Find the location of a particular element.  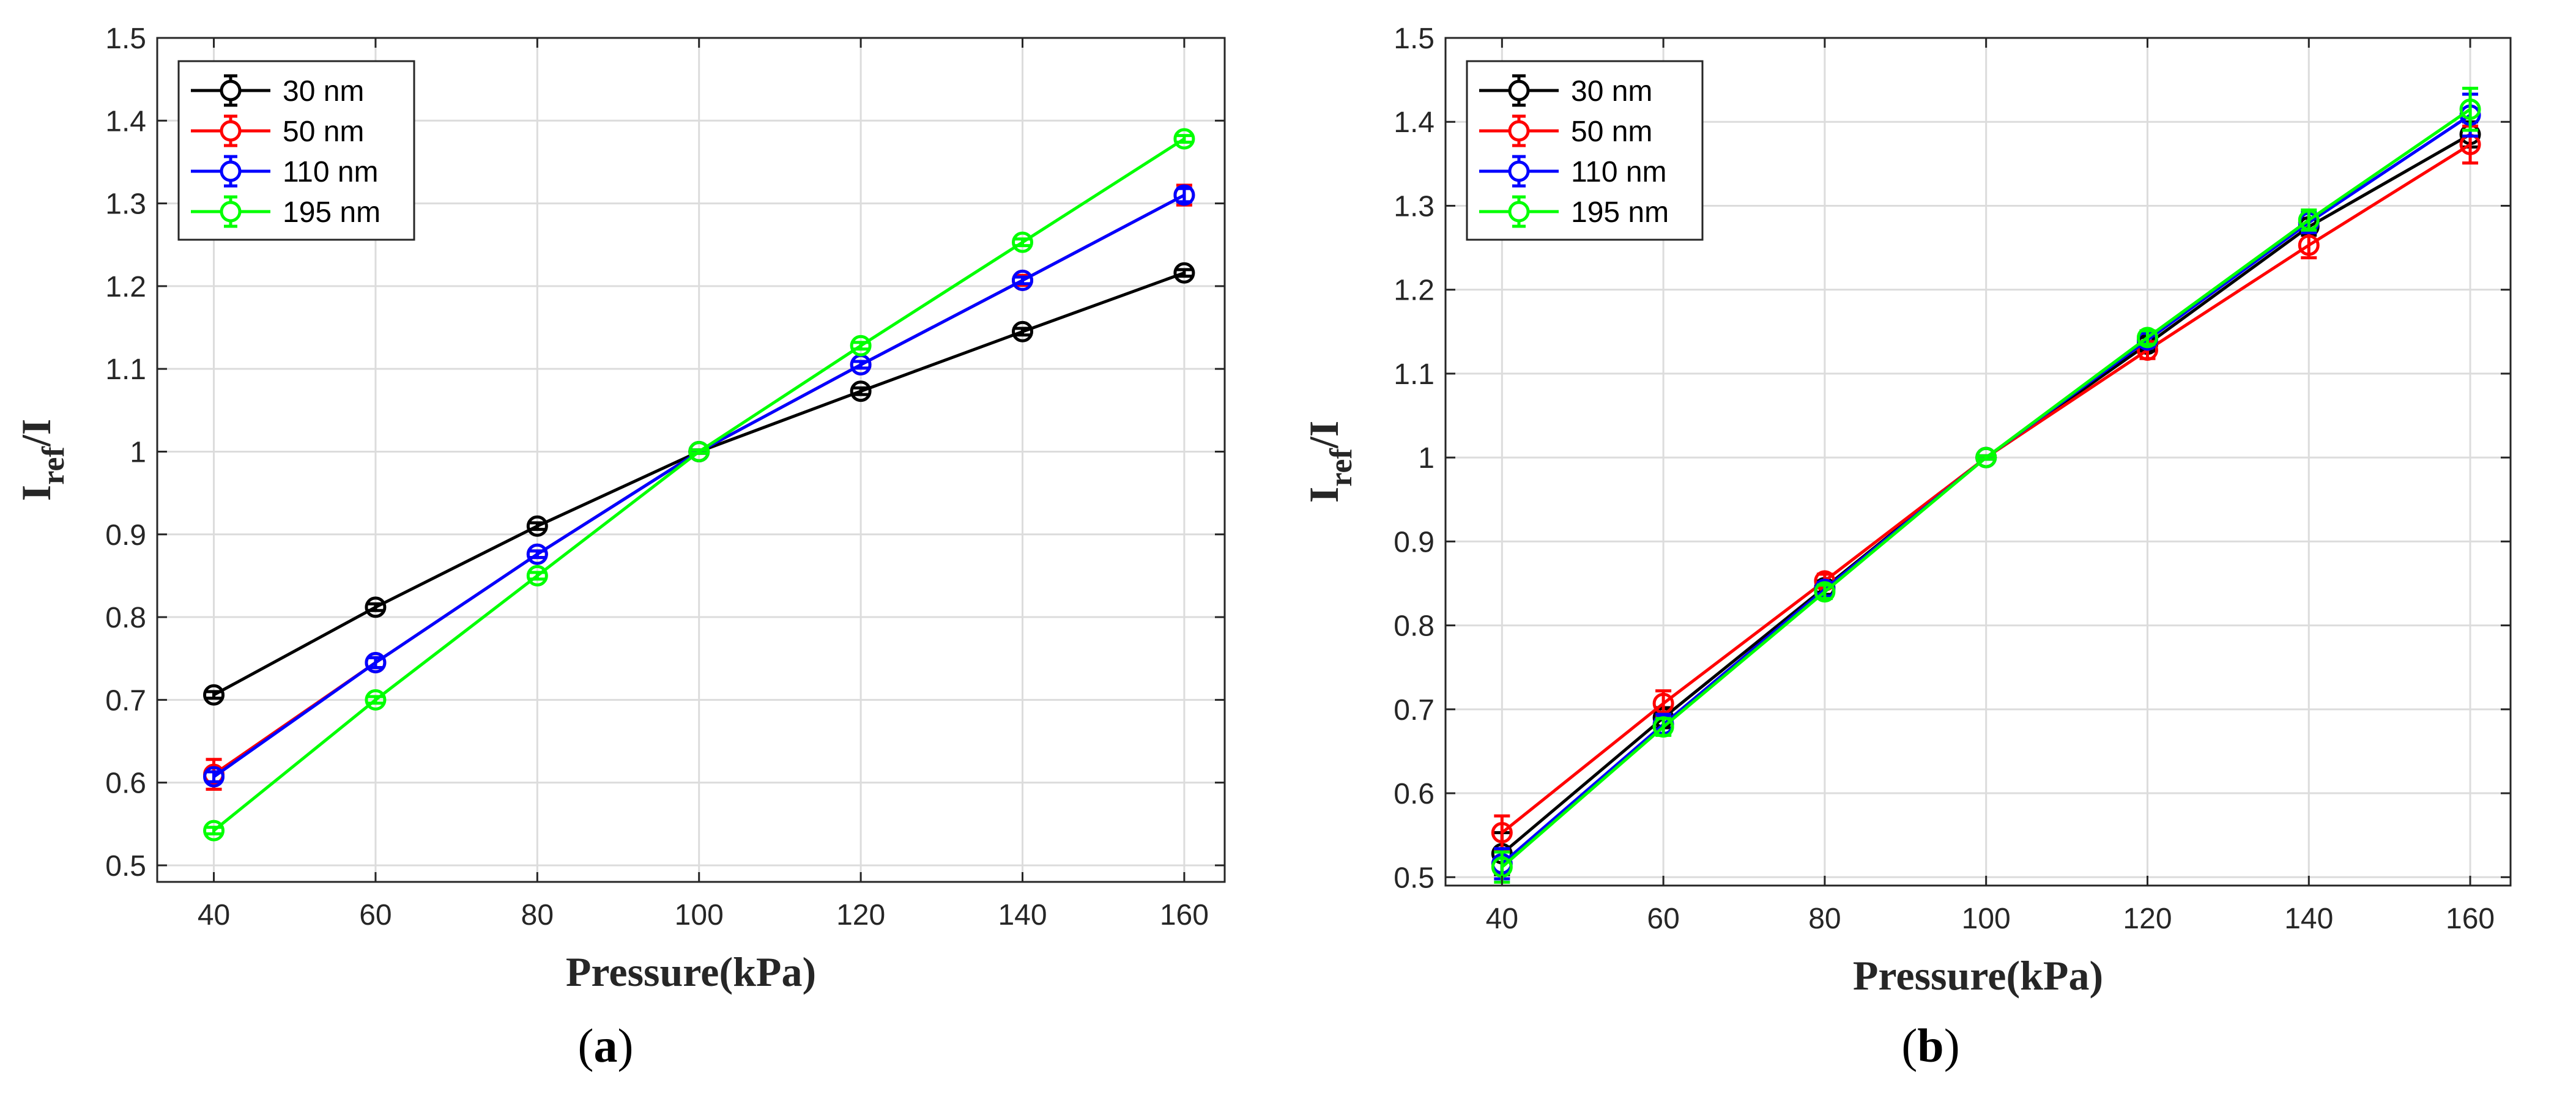

panel-caption-b: (b) is located at coordinates (1930, 1045).